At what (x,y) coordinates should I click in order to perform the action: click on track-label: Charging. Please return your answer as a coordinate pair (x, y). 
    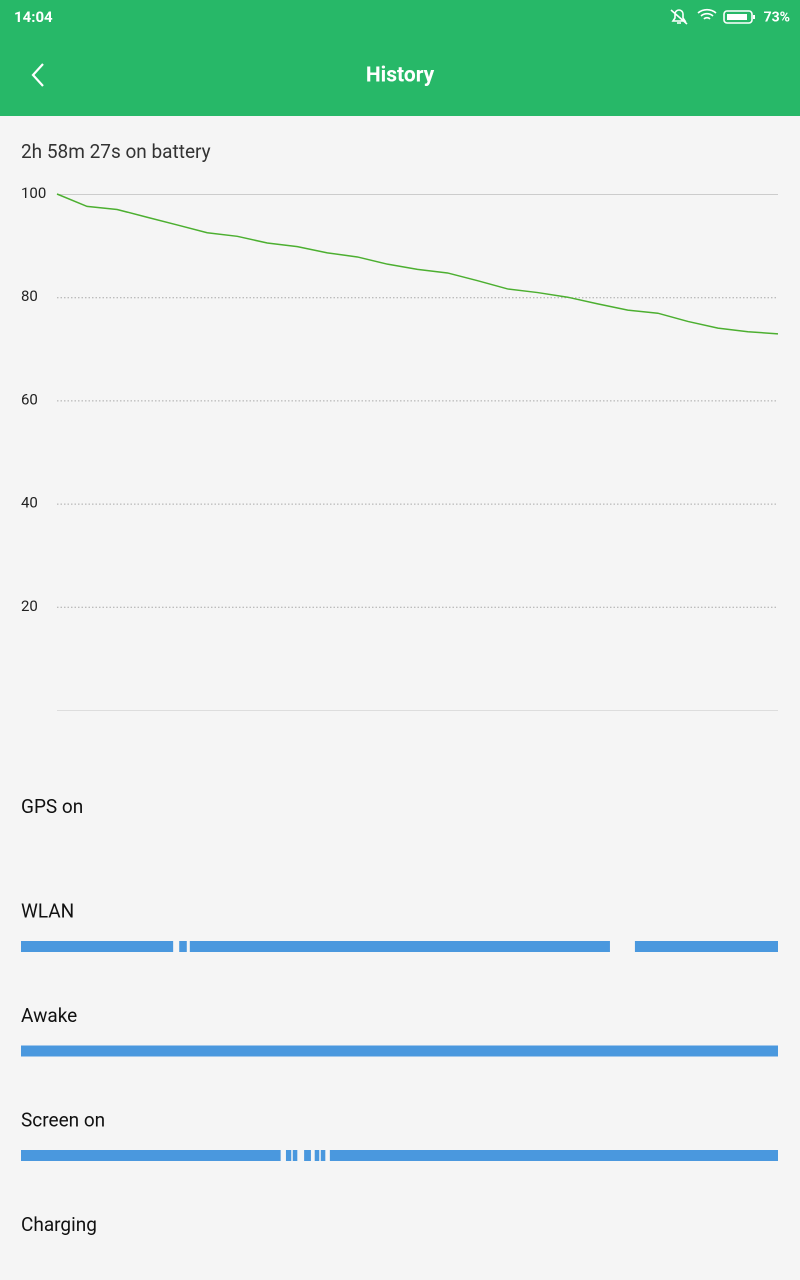
    Looking at the image, I should click on (59, 1224).